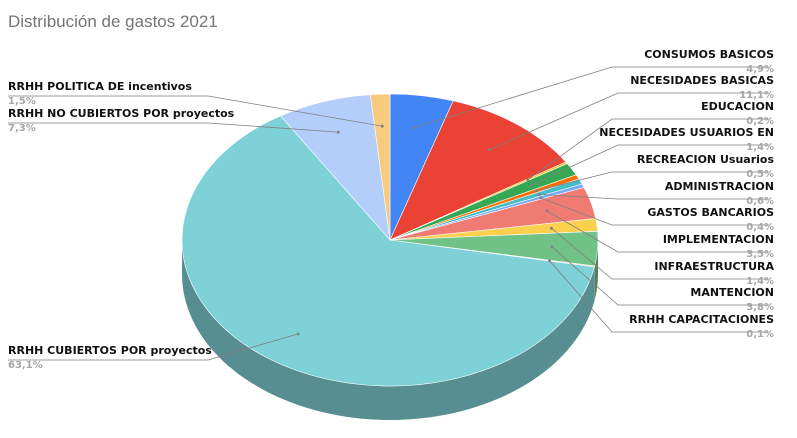 The height and width of the screenshot is (438, 797). I want to click on slice-label-rrhh-no-cubiertos-por-proyectos: RRHH NO CUBIERTOS POR proyectos, so click(121, 113).